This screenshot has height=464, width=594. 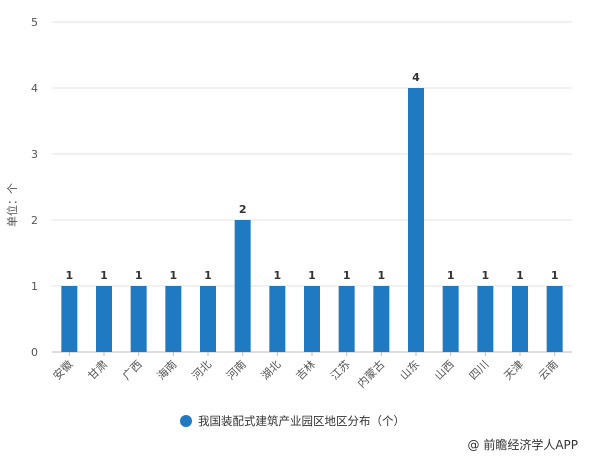 What do you see at coordinates (34, 154) in the screenshot?
I see `y-tick-label: 3` at bounding box center [34, 154].